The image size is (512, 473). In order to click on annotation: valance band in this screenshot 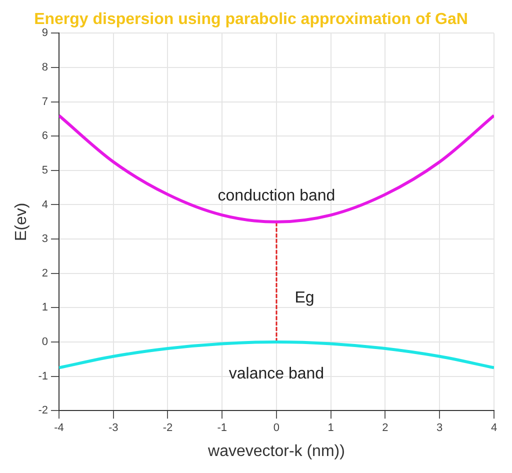, I will do `click(276, 373)`.